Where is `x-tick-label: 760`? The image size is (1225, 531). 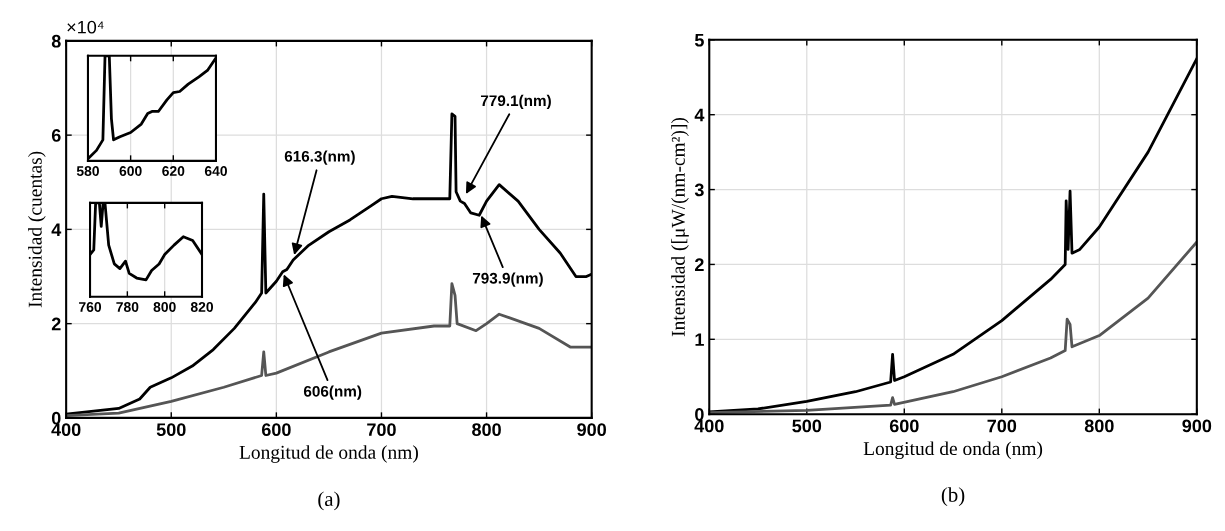 x-tick-label: 760 is located at coordinates (90, 307).